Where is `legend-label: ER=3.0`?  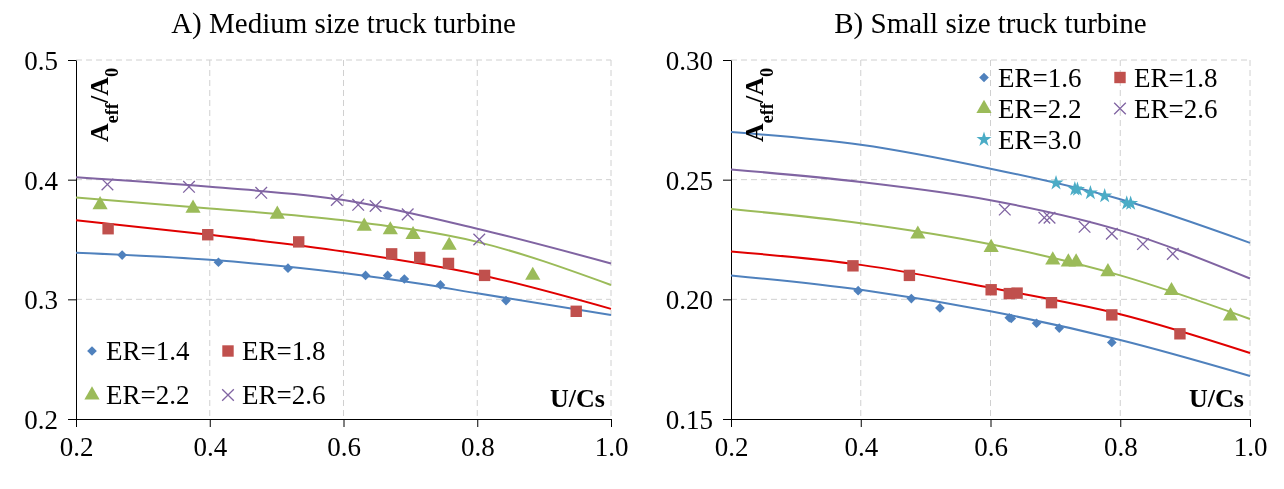 legend-label: ER=3.0 is located at coordinates (1040, 139).